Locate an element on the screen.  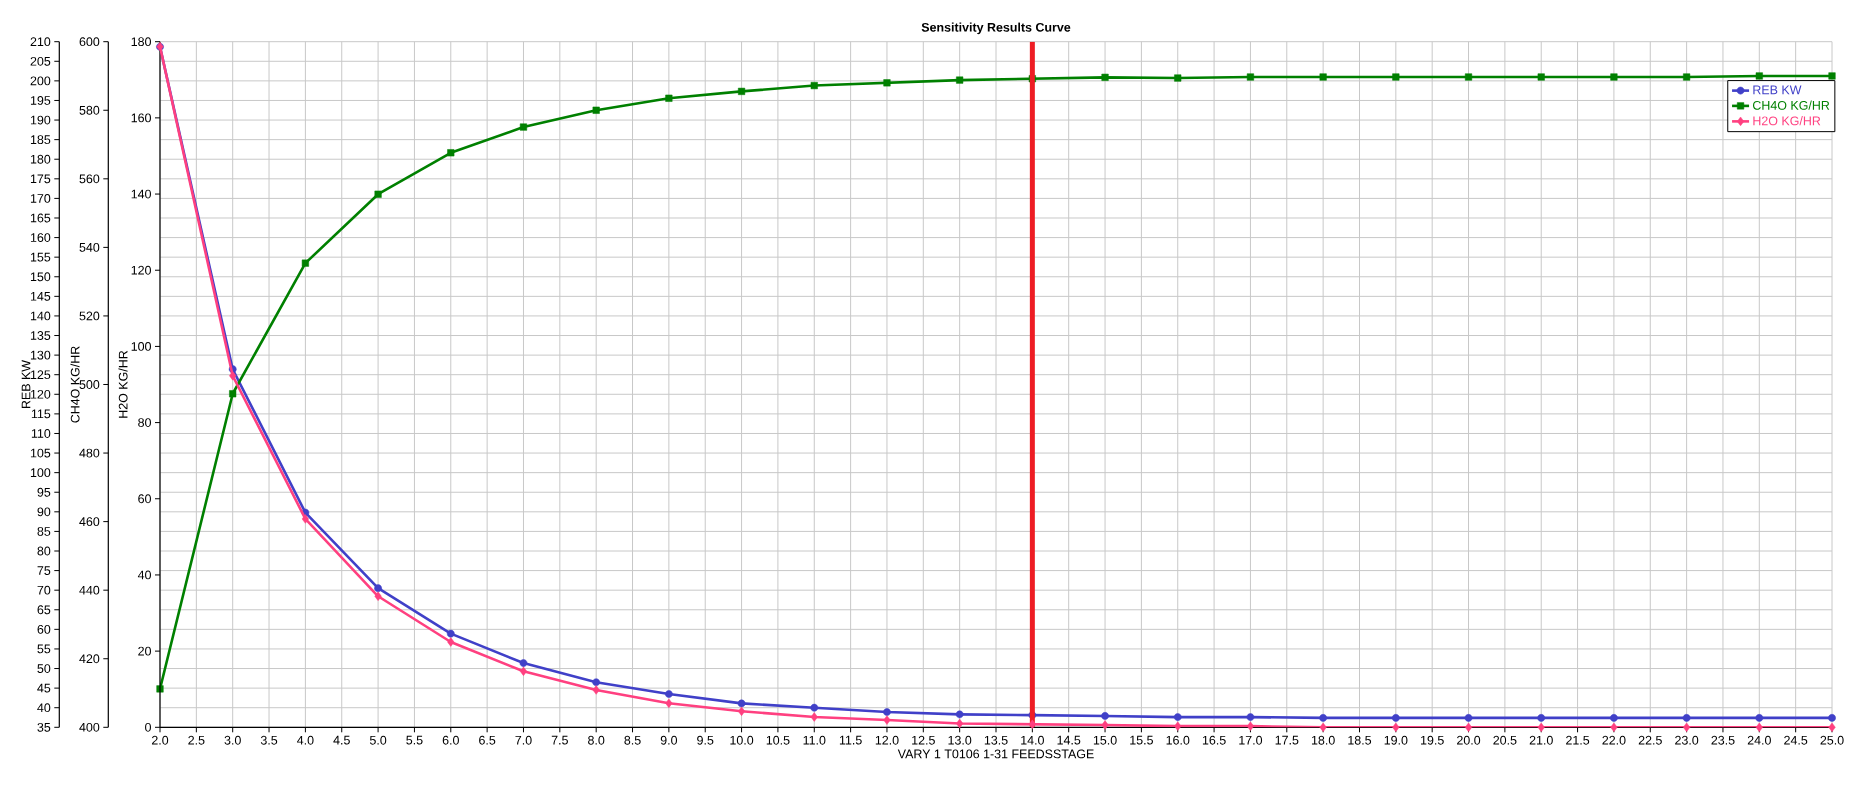
y-axis-title: REB KW is located at coordinates (26, 384).